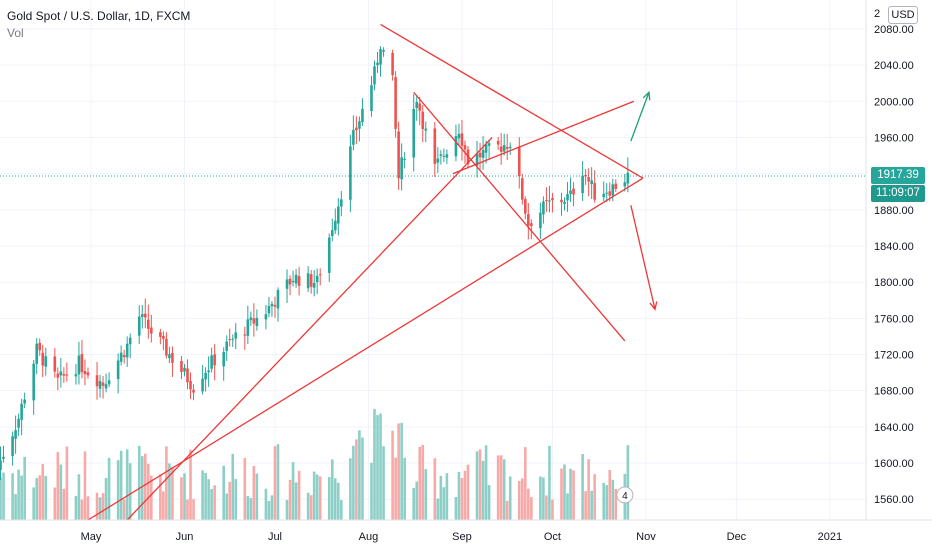  Describe the element at coordinates (625, 495) in the screenshot. I see `event-badge-circle` at that location.